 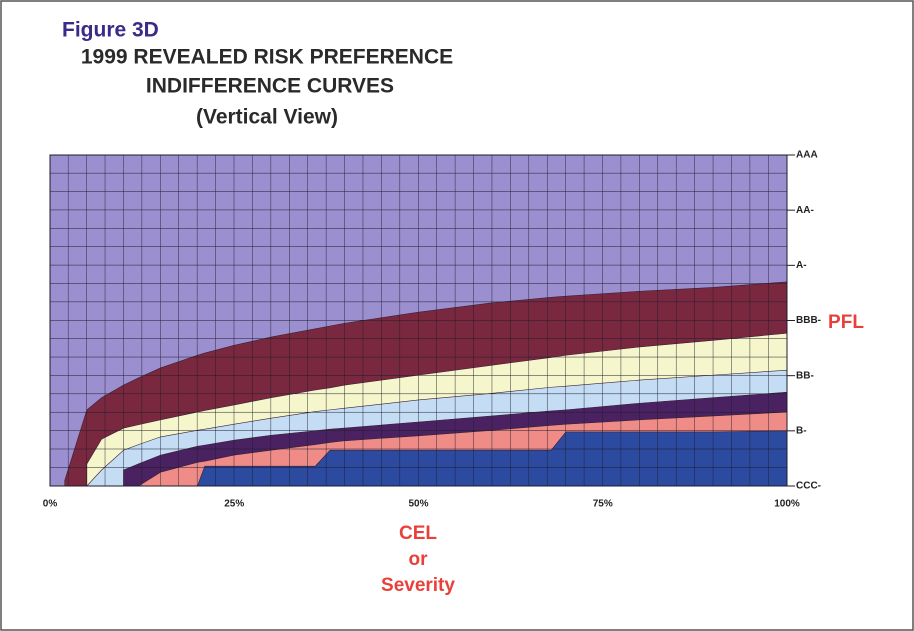 What do you see at coordinates (267, 117) in the screenshot?
I see `chart-subtitle: (Vertical View)` at bounding box center [267, 117].